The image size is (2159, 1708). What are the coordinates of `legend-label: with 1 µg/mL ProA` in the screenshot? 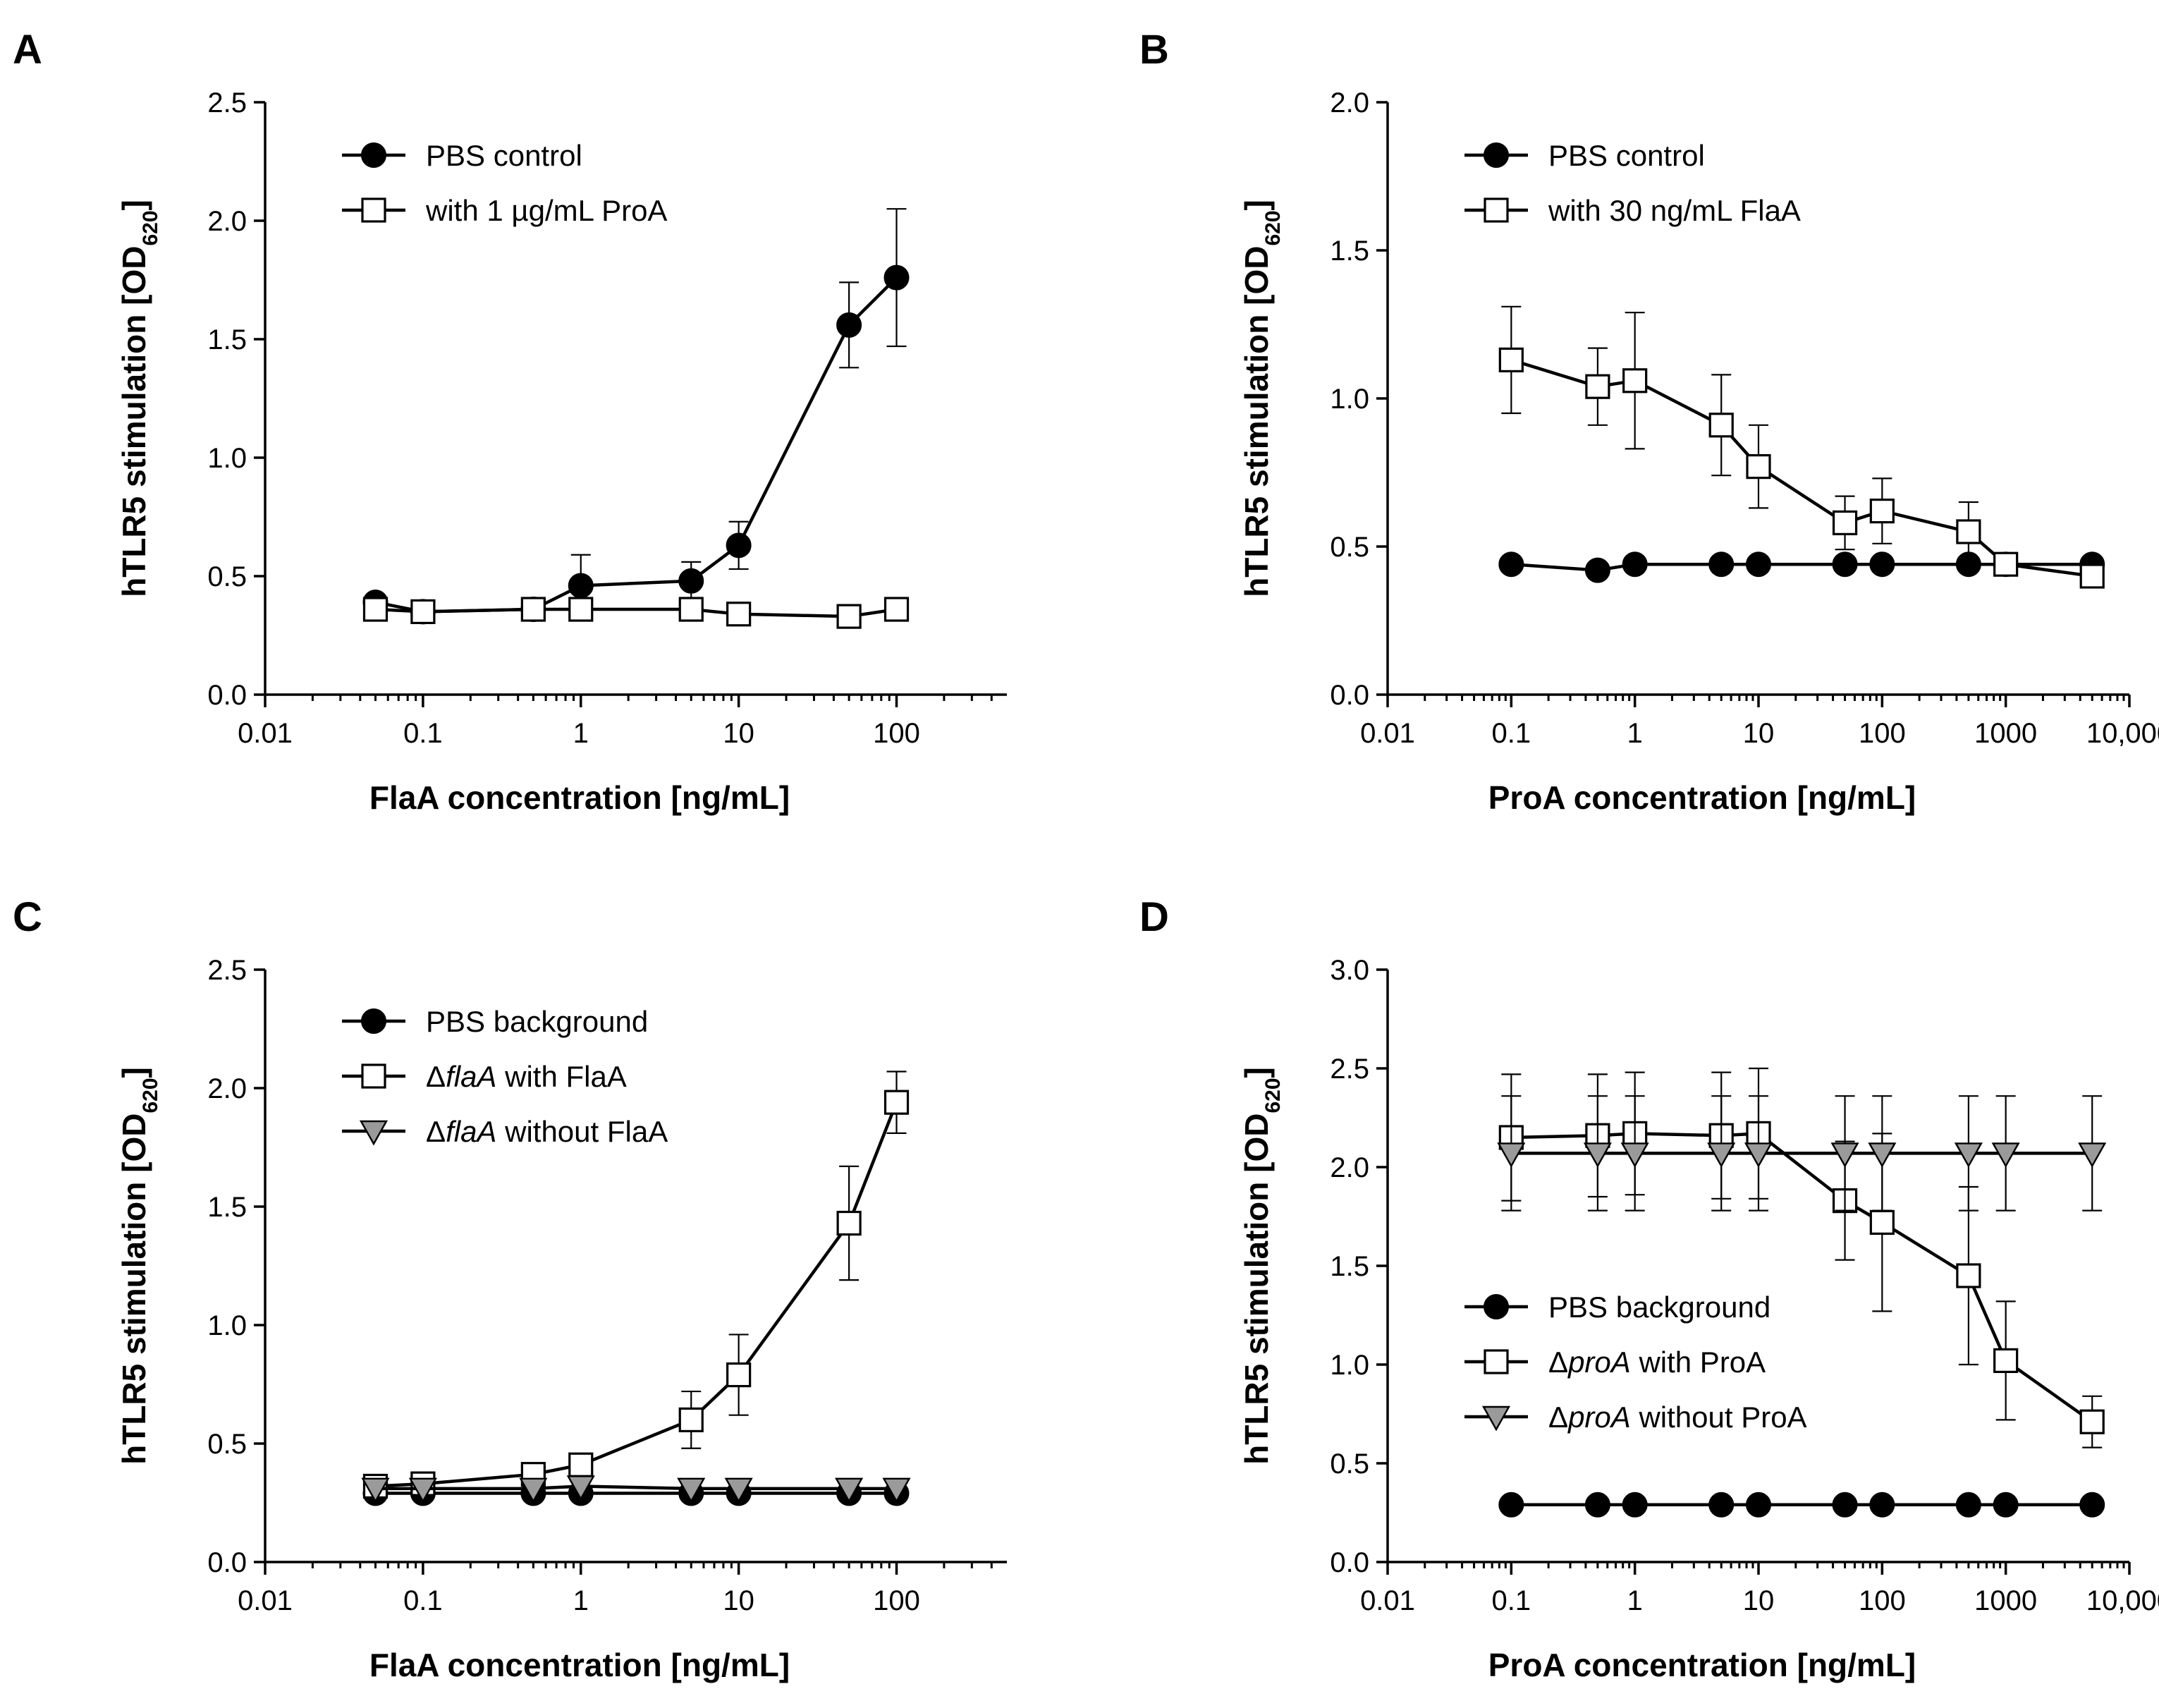 It's located at (546, 210).